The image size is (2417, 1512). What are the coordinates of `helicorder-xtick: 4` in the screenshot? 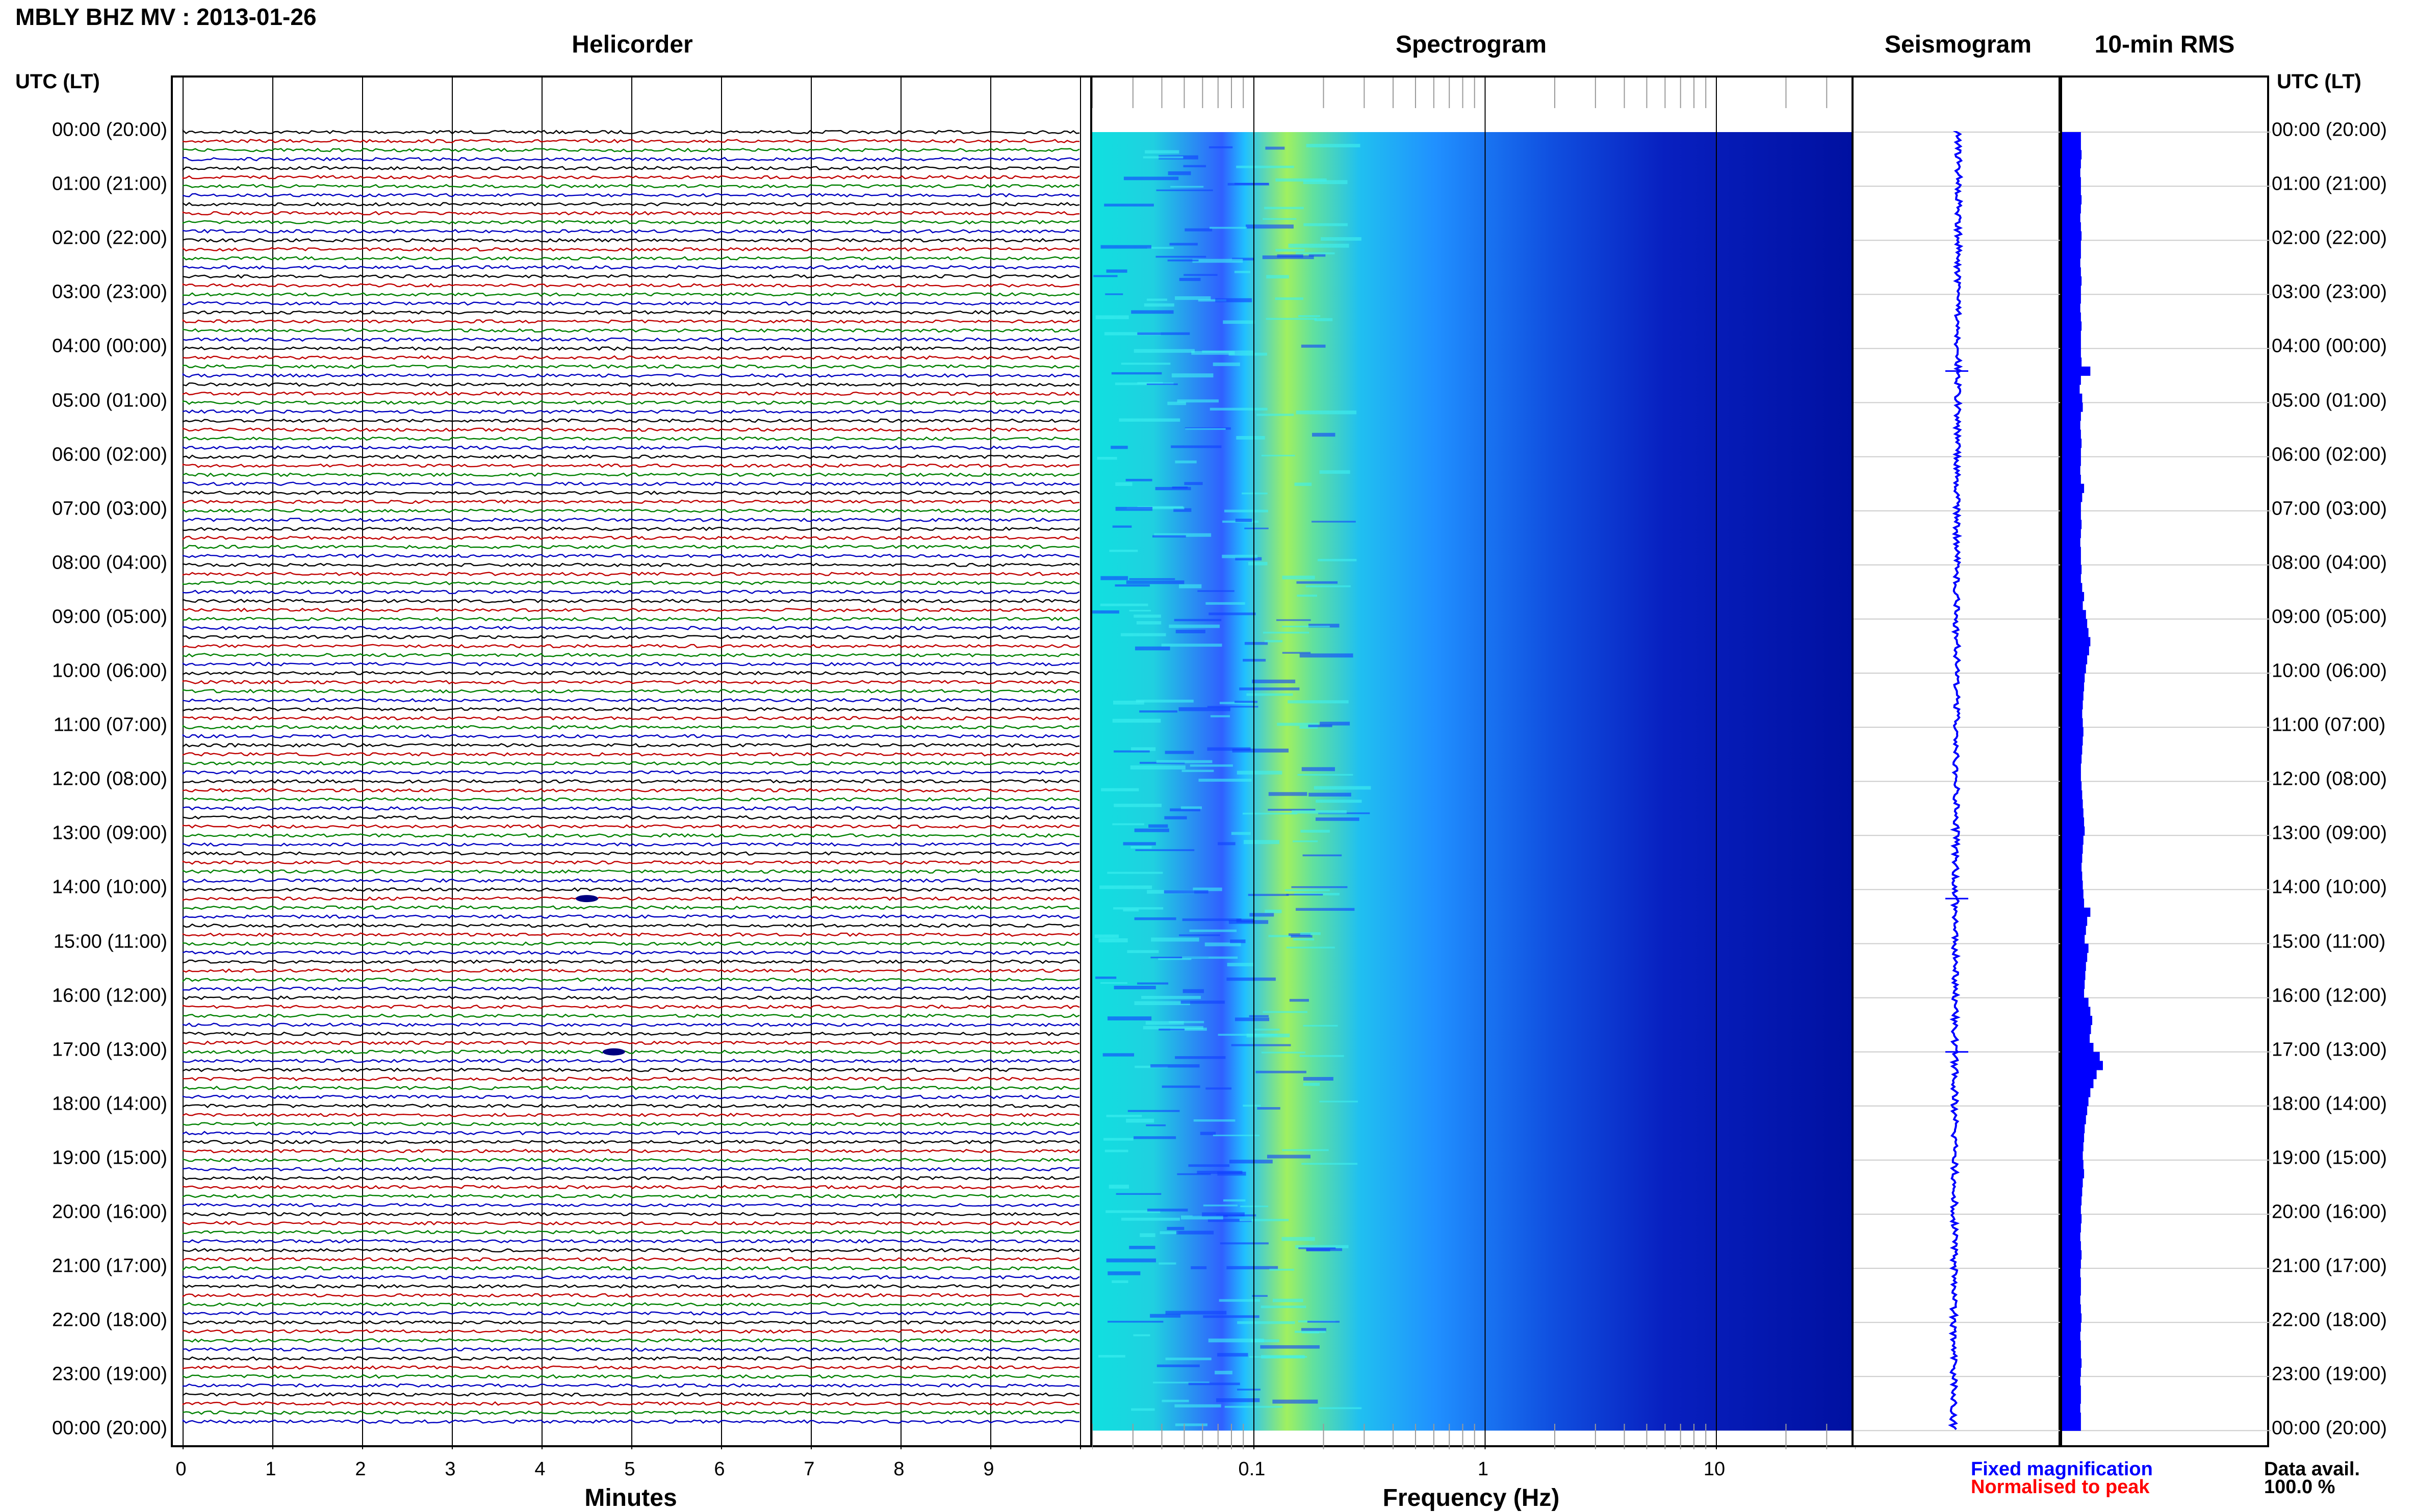 It's located at (540, 1469).